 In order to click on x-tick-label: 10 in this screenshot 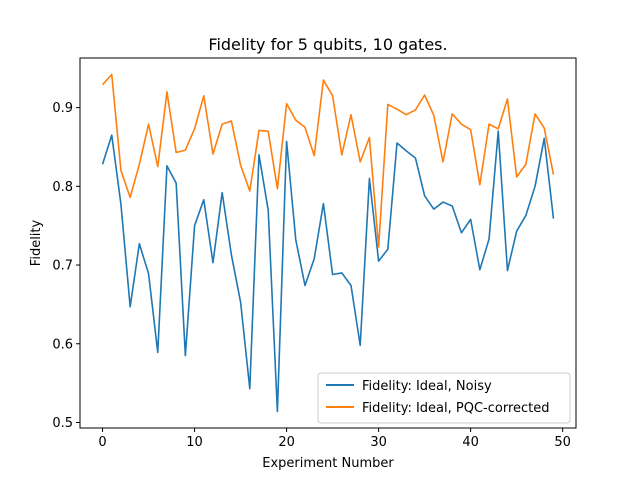, I will do `click(194, 442)`.